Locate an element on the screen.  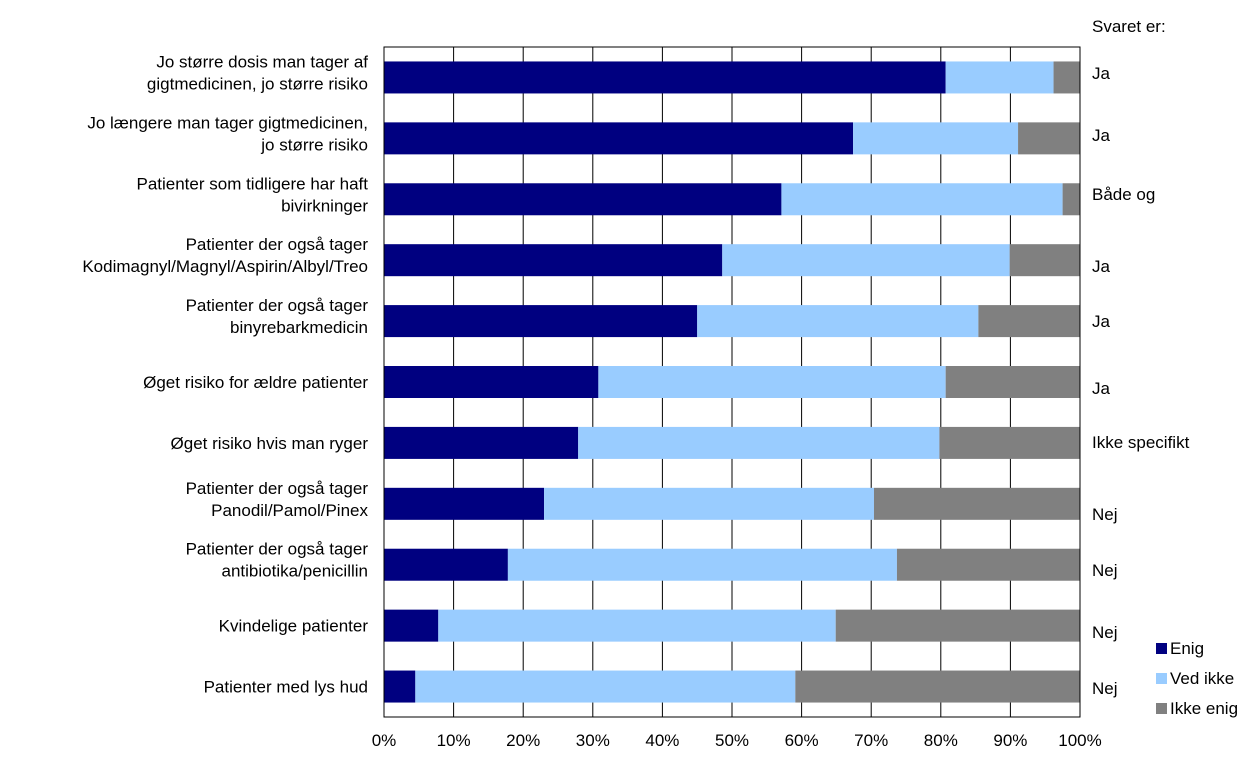
x-tick-labels: 0% 10% 20% 30% 40% 50% 60% 70% 80% 90% 100% is located at coordinates (737, 740).